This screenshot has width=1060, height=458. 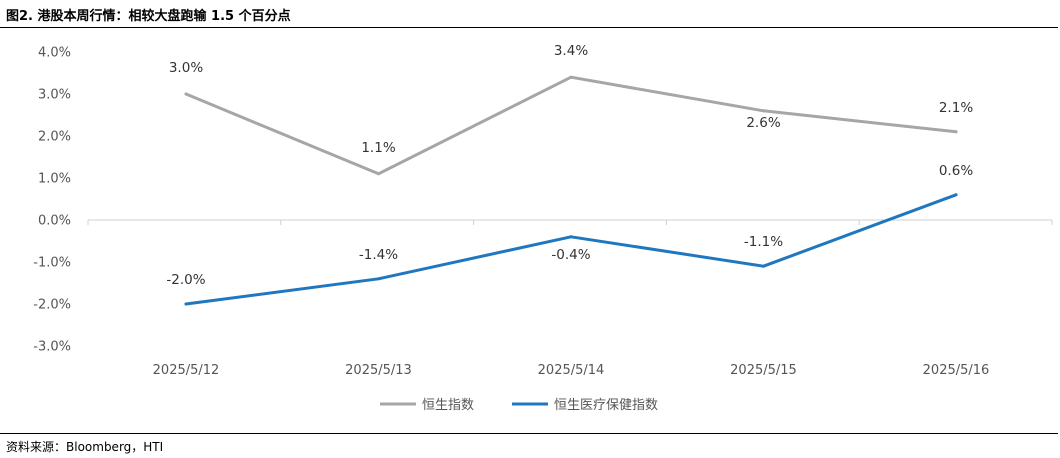 What do you see at coordinates (186, 370) in the screenshot?
I see `x-tick-label: 2025/5/12` at bounding box center [186, 370].